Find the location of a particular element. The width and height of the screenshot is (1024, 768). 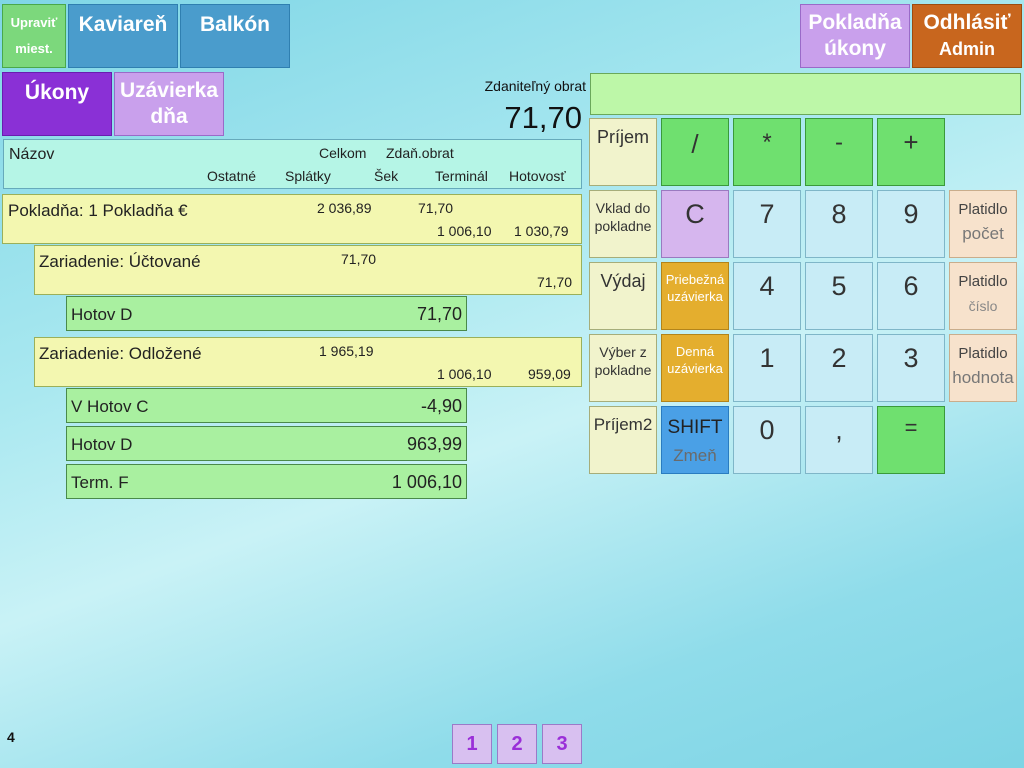

digit-6-label: 6 is located at coordinates (911, 286).